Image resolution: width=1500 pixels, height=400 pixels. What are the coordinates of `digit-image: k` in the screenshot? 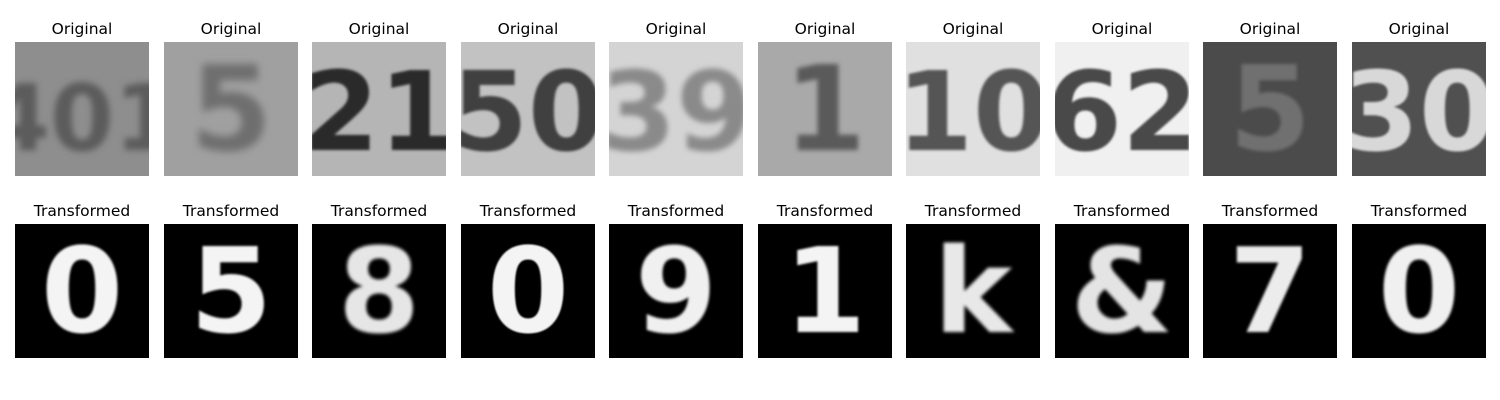 It's located at (973, 291).